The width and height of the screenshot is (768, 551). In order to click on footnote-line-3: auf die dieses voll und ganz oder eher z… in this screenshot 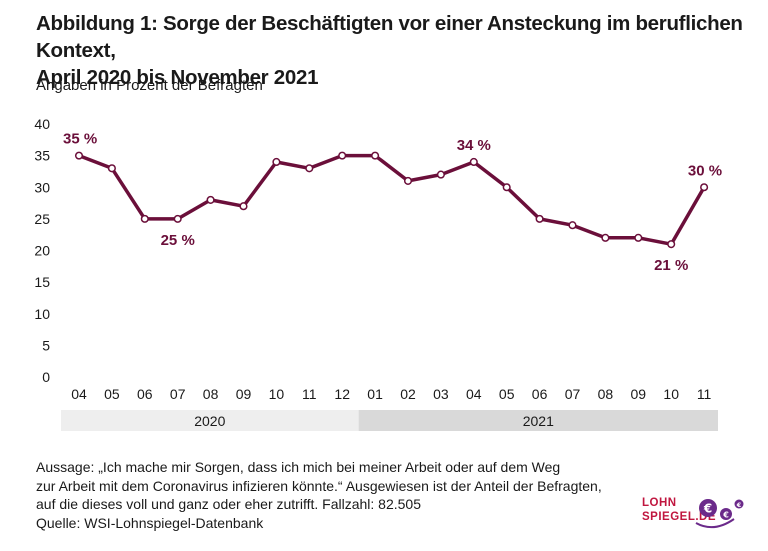, I will do `click(228, 504)`.